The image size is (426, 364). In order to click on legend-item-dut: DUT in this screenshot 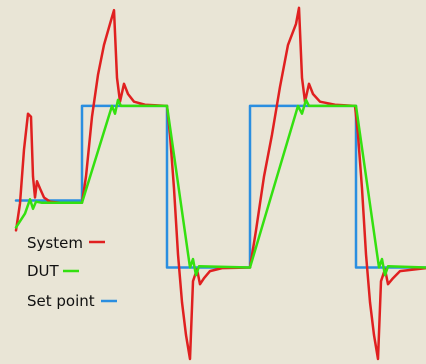, I will do `click(53, 271)`.